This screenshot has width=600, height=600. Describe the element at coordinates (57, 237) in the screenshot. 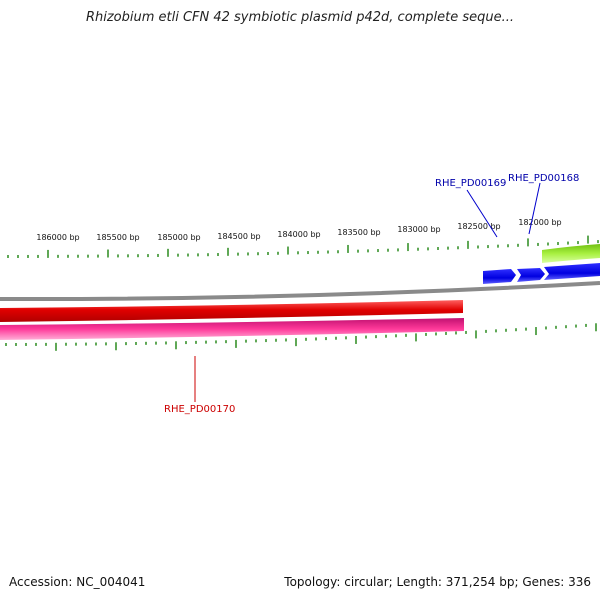

I see `ruler-label: 186000 bp` at that location.